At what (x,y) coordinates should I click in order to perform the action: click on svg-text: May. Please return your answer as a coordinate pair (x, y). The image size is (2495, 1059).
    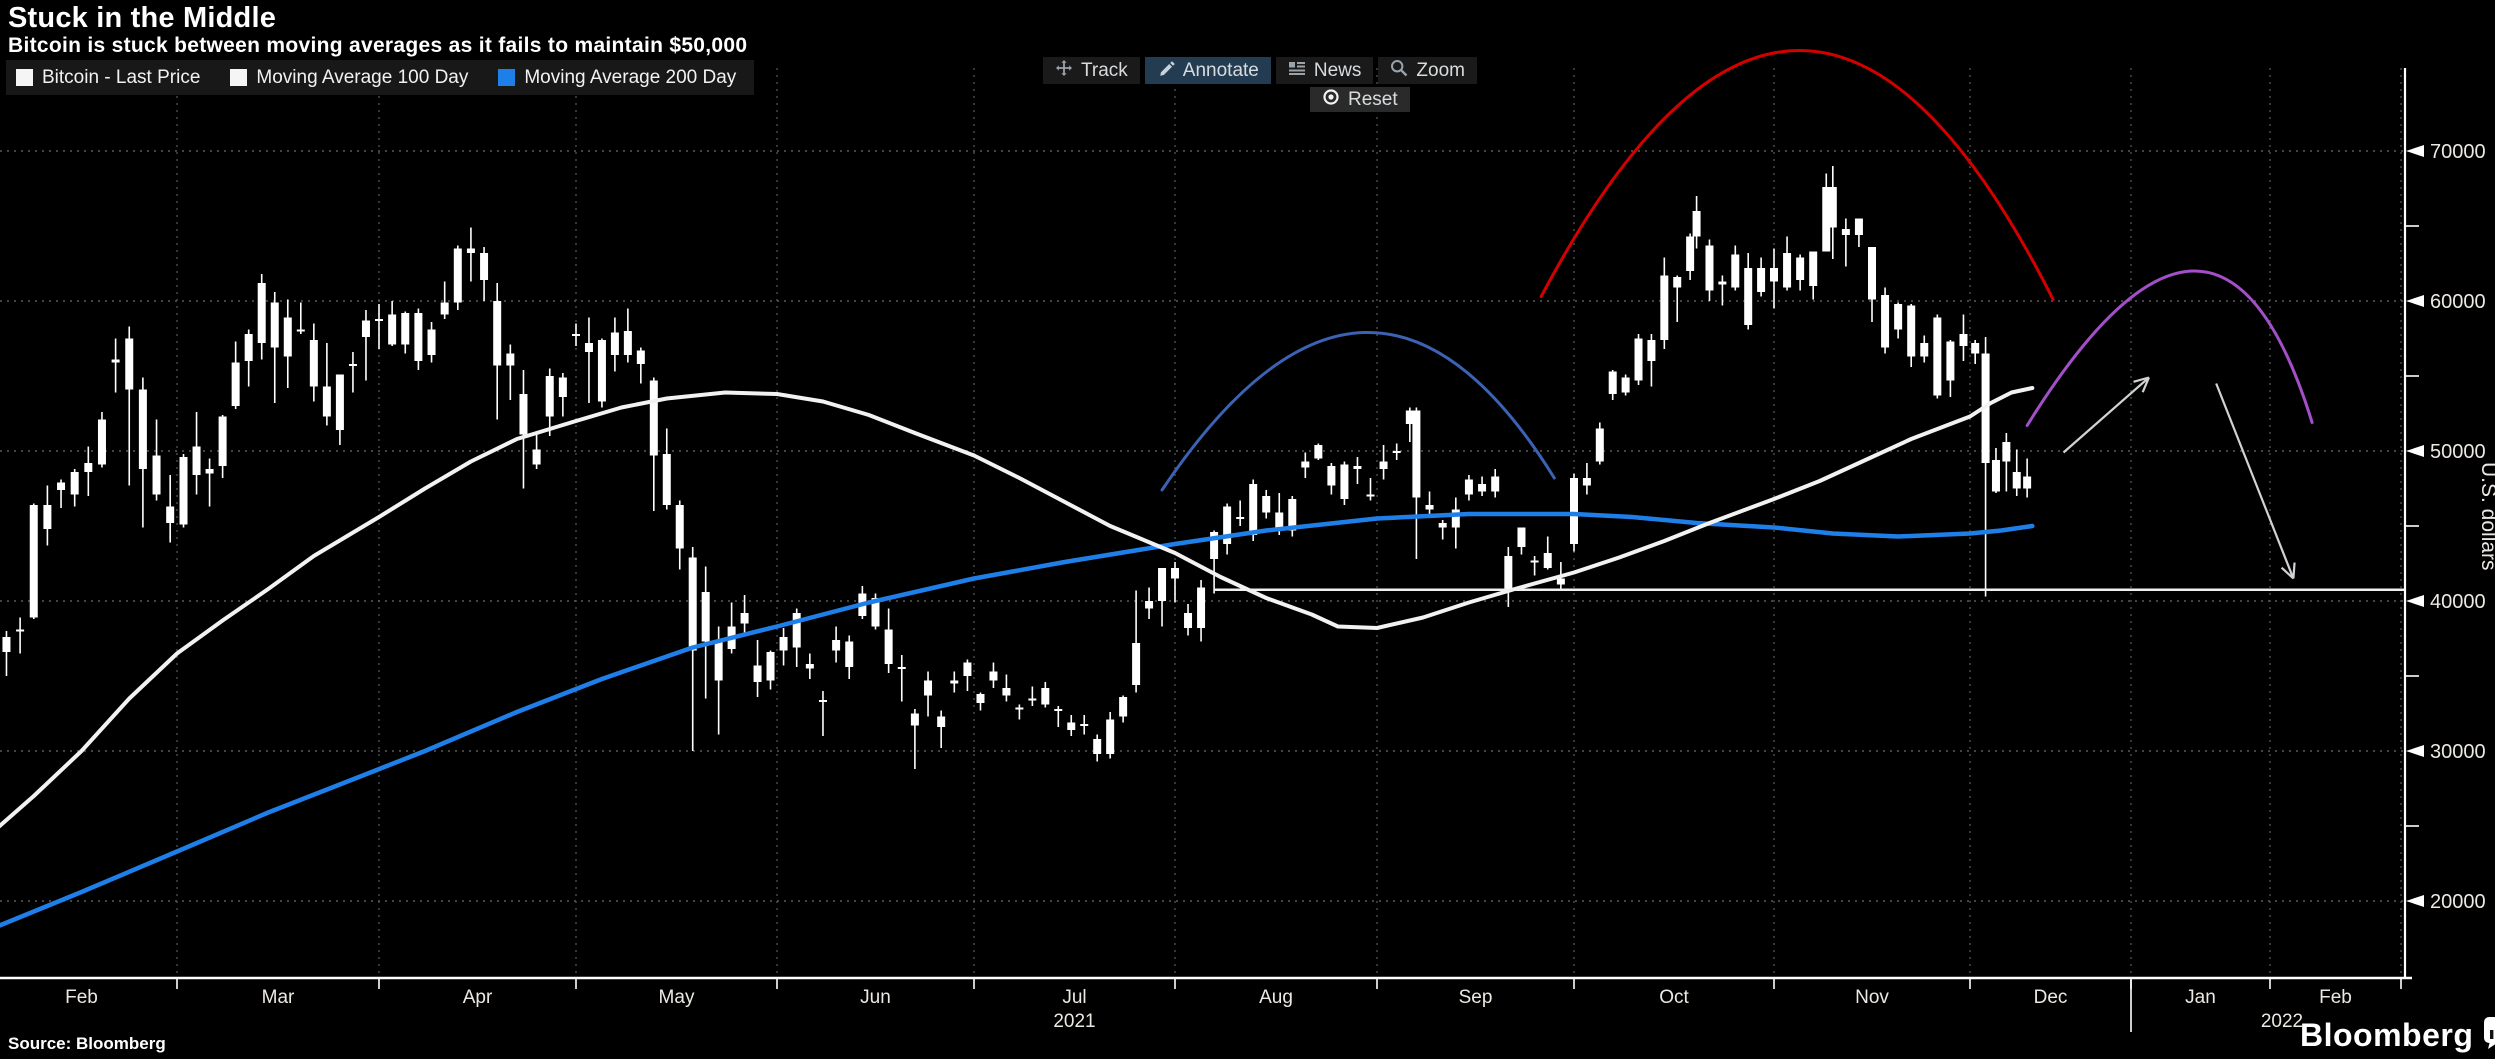
    Looking at the image, I should click on (677, 997).